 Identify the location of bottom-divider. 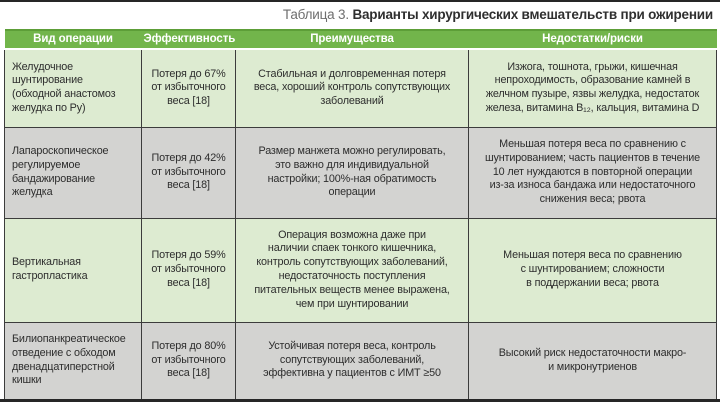
(360, 400).